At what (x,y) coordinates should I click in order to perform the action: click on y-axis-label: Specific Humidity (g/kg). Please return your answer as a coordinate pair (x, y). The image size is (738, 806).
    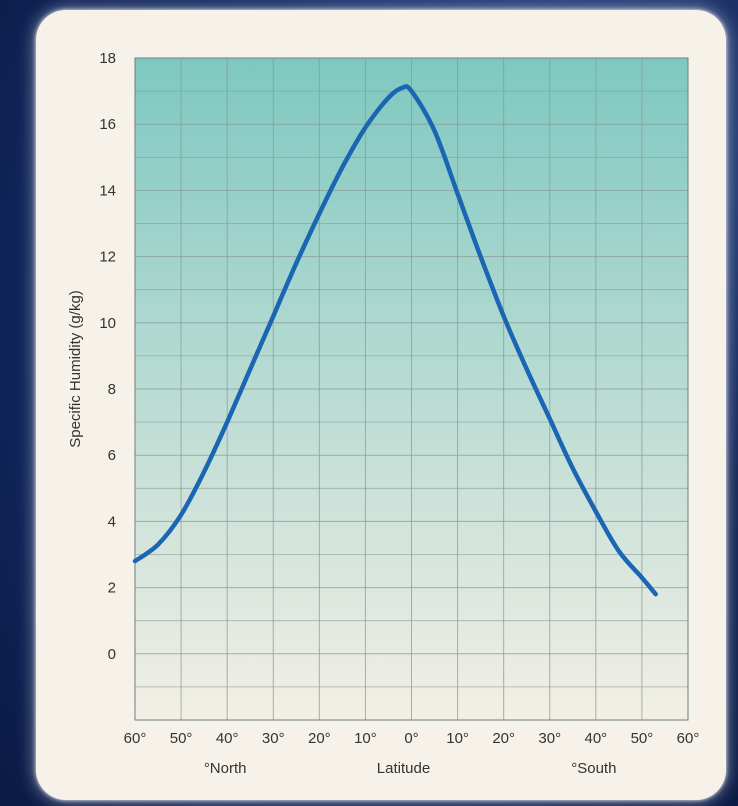
    Looking at the image, I should click on (75, 369).